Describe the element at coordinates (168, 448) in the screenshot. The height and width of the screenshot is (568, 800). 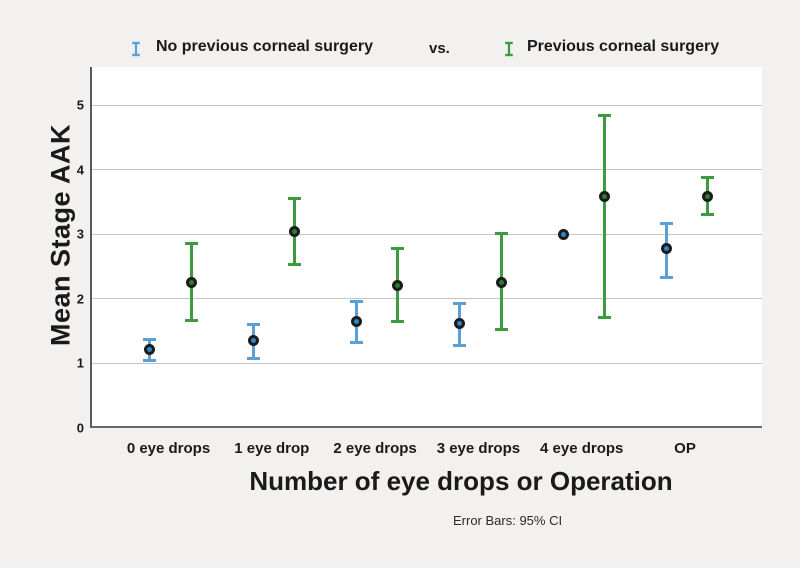
I see `x-tick-label-1: 0 eye drops` at that location.